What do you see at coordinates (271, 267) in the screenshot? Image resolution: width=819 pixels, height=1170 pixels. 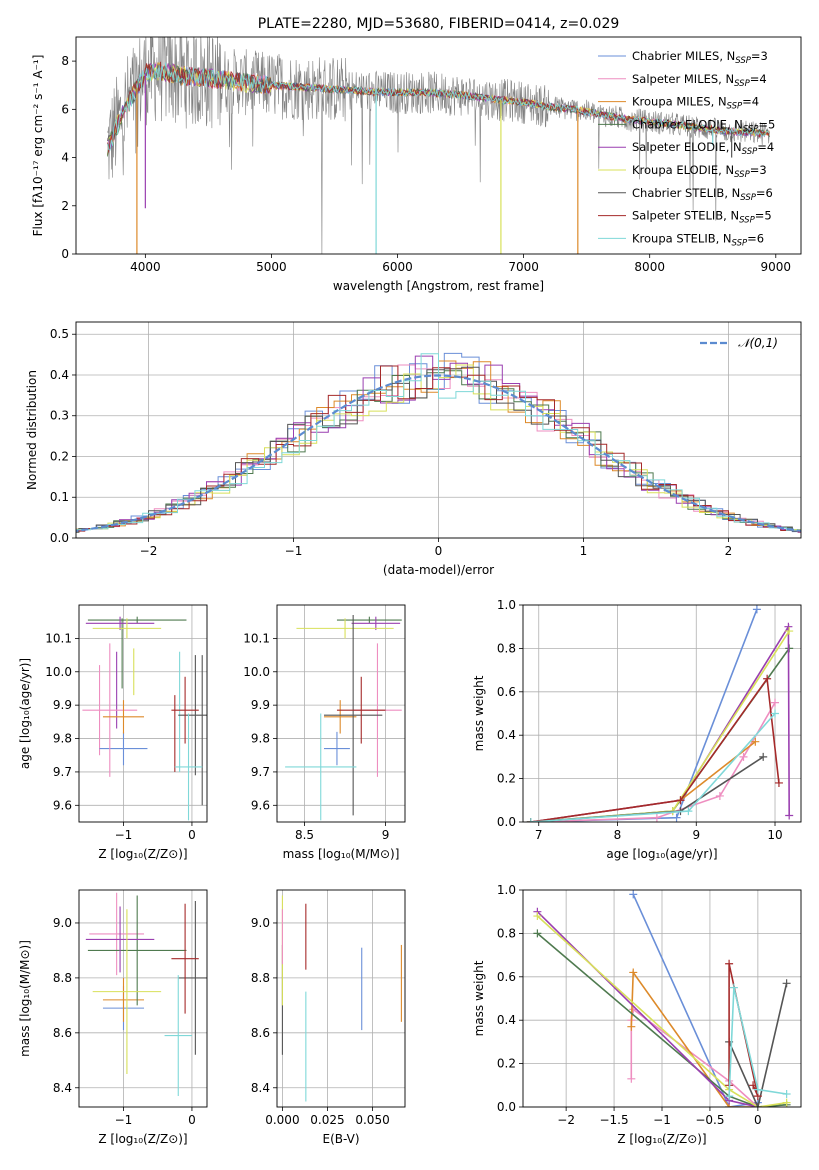 I see `x-tick-label: 5000` at bounding box center [271, 267].